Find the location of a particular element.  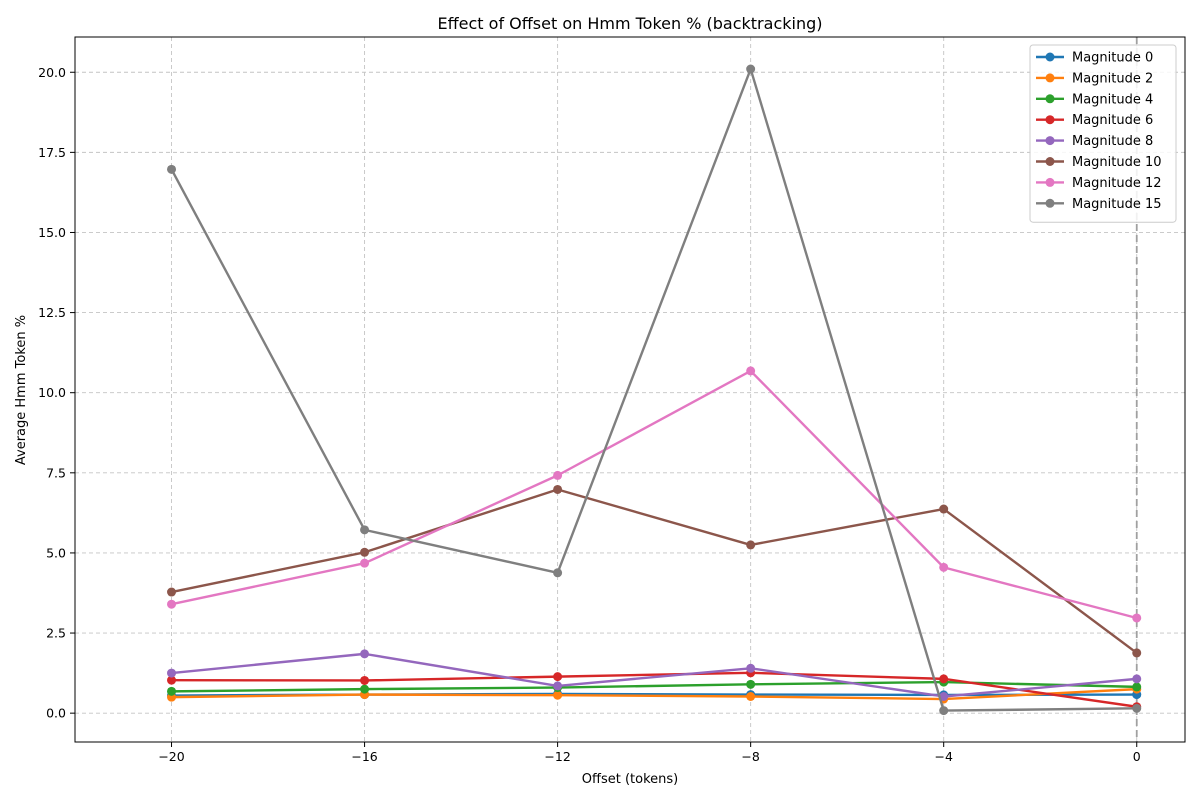

y-axis-title: Average Hmm Token % is located at coordinates (21, 390).